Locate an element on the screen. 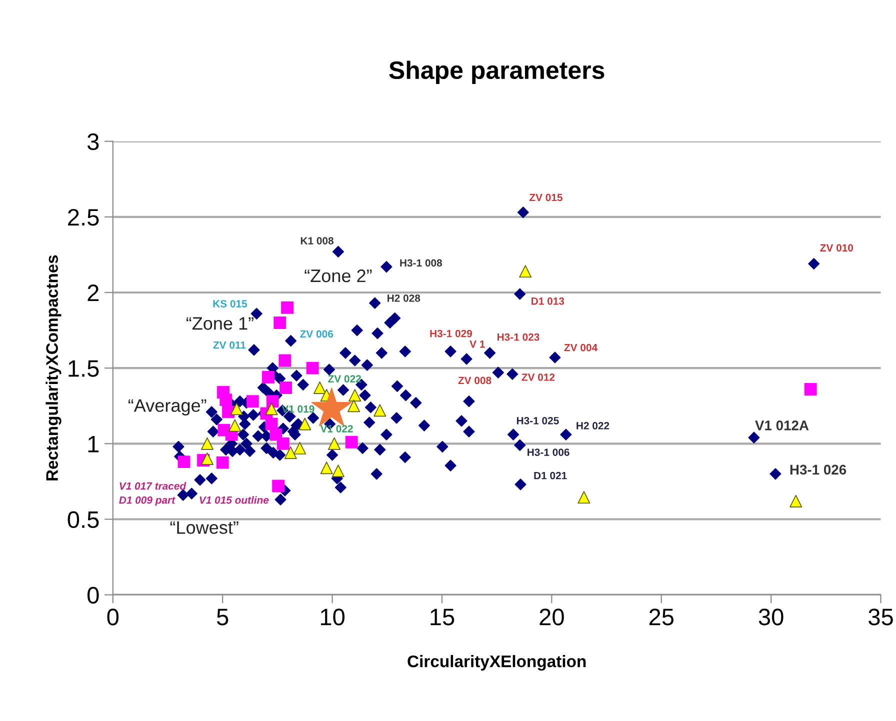 This screenshot has width=896, height=721. annotation: D1 021 is located at coordinates (550, 476).